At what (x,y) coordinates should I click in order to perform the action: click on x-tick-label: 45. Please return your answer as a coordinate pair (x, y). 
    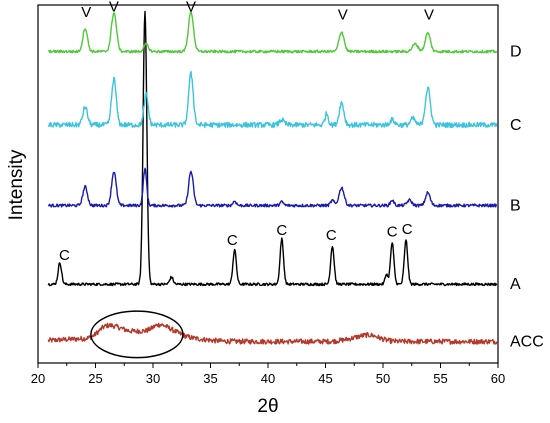
    Looking at the image, I should click on (325, 378).